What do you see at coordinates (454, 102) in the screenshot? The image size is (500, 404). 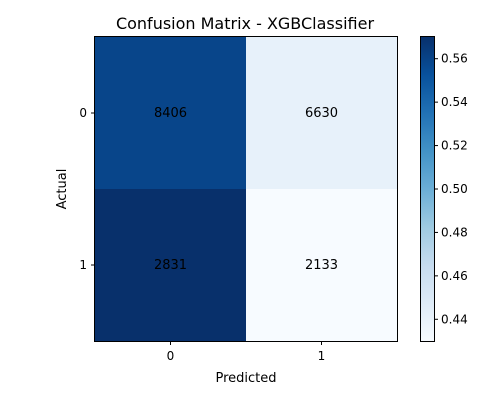 I see `colorbar-tick-label: 0.54` at bounding box center [454, 102].